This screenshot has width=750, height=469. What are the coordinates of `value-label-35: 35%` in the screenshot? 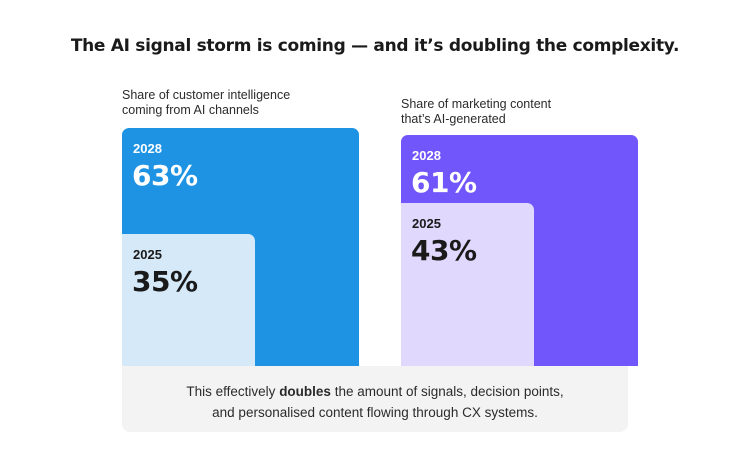 It's located at (165, 281).